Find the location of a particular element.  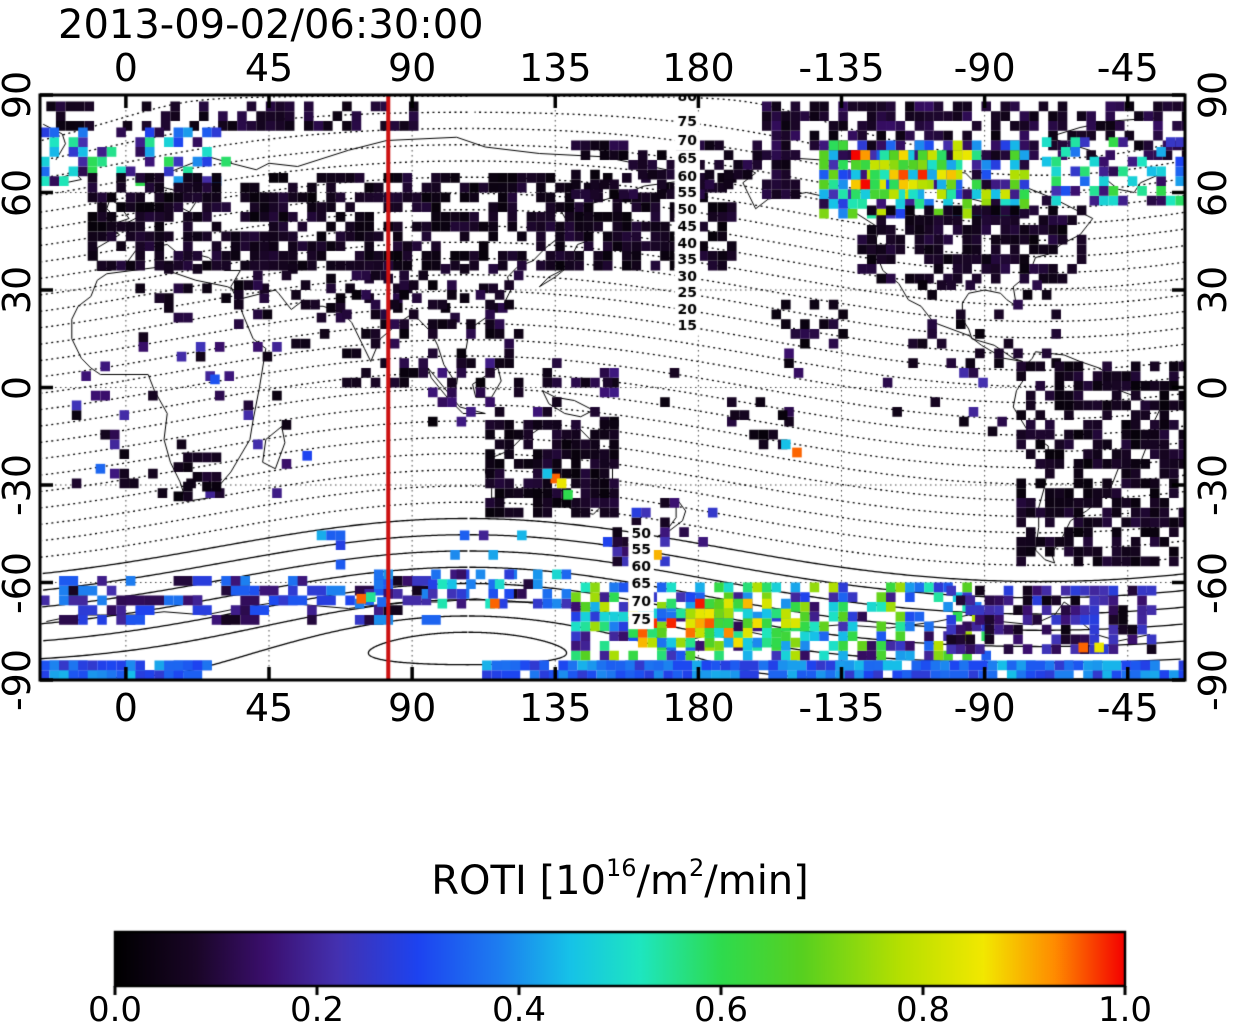

x-axis-tick-label-top: 0 is located at coordinates (125, 68).